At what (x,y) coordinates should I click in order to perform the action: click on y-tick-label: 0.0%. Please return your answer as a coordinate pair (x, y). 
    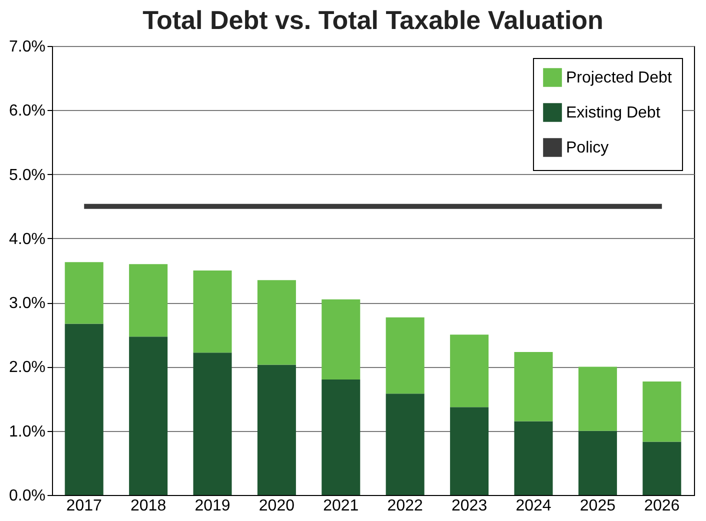
    Looking at the image, I should click on (27, 496).